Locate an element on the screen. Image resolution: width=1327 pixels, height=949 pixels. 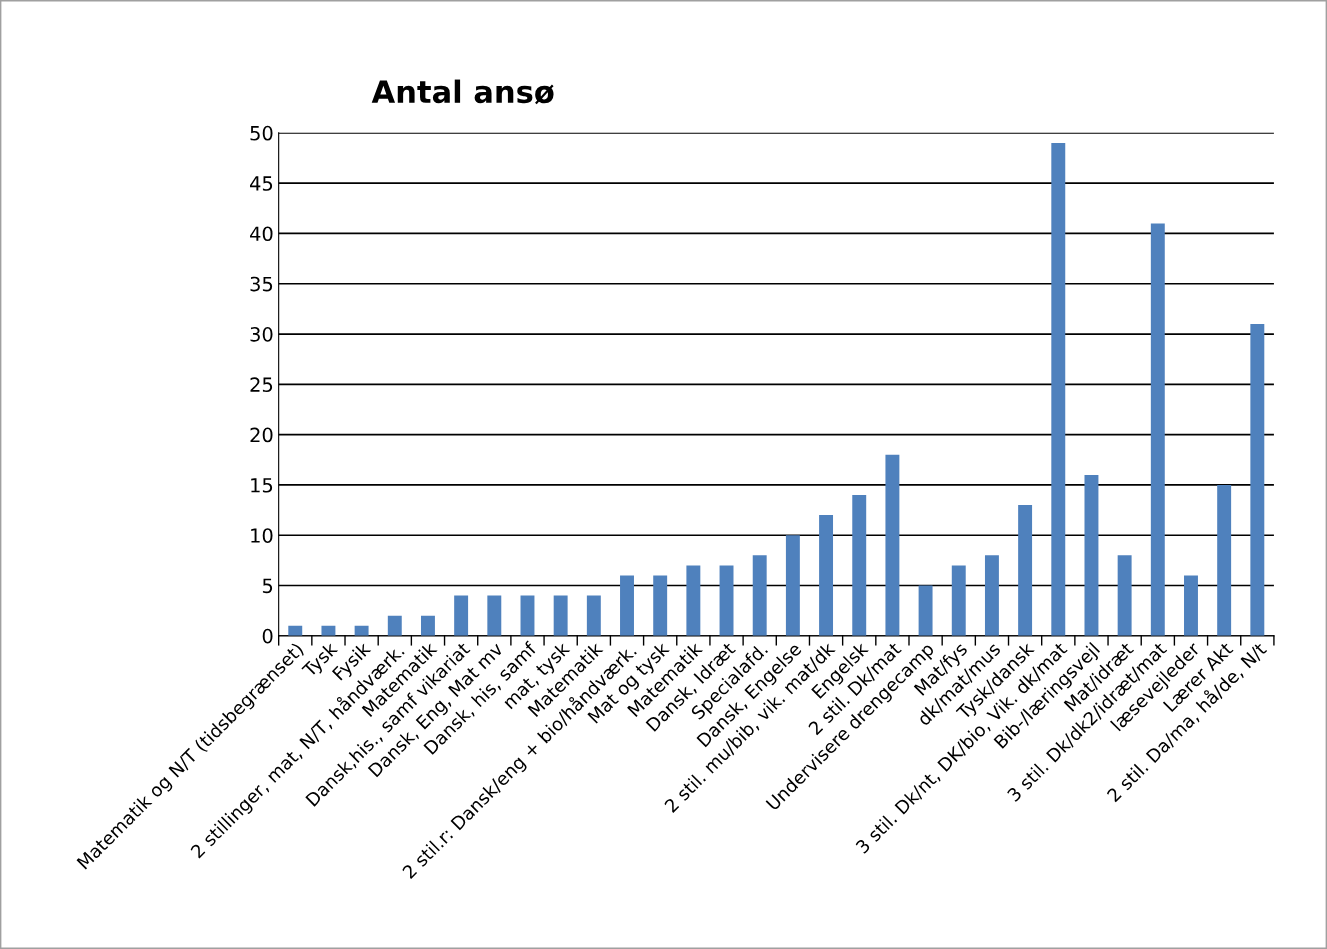
y-tick-label: 25 is located at coordinates (261, 385).